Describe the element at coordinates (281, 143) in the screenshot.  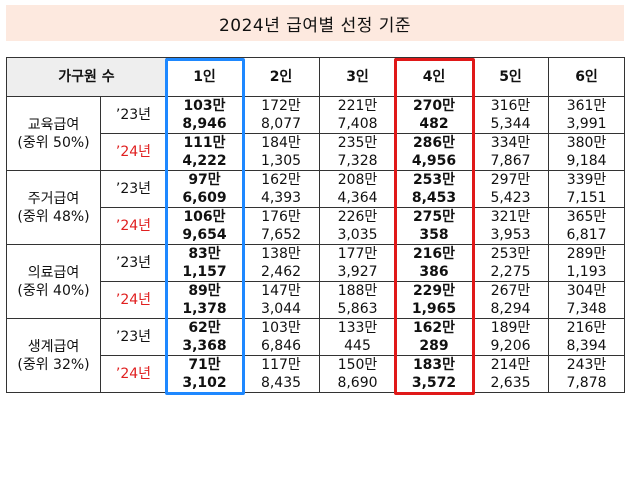
I see `threshold-amount: 184만` at that location.